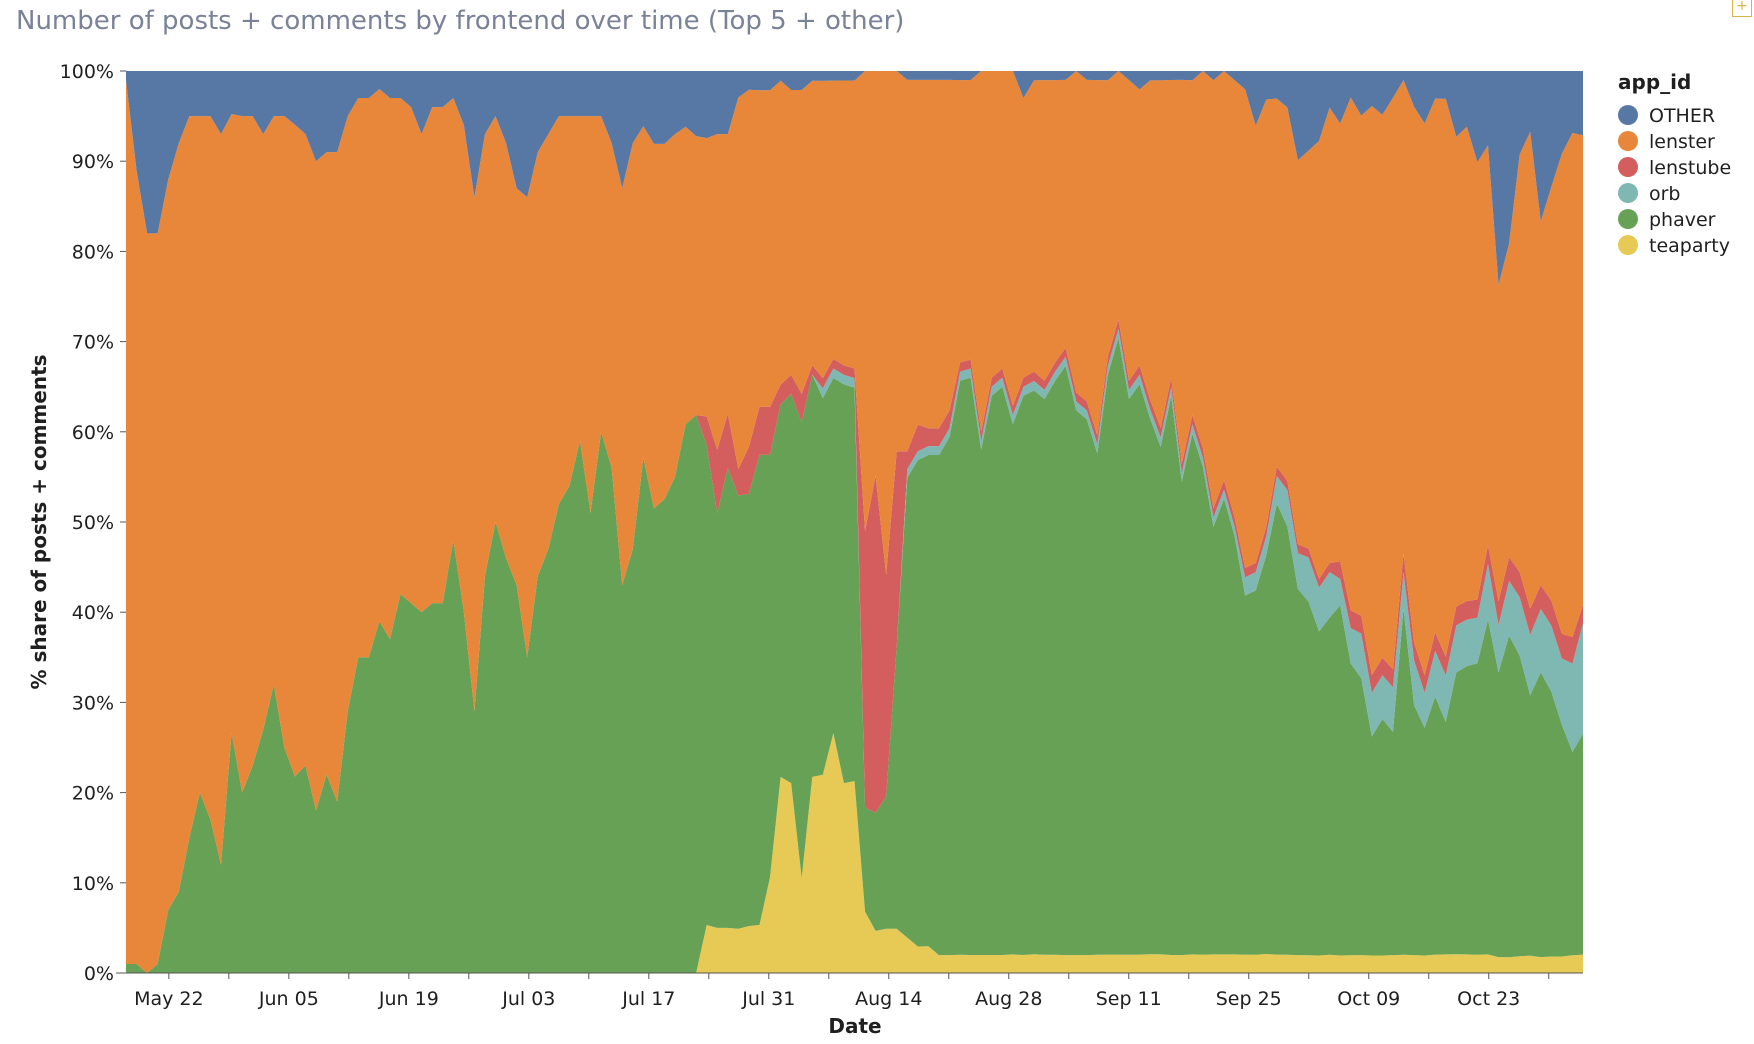 The image size is (1754, 1044). What do you see at coordinates (1665, 194) in the screenshot?
I see `legend-label-orb: orb` at bounding box center [1665, 194].